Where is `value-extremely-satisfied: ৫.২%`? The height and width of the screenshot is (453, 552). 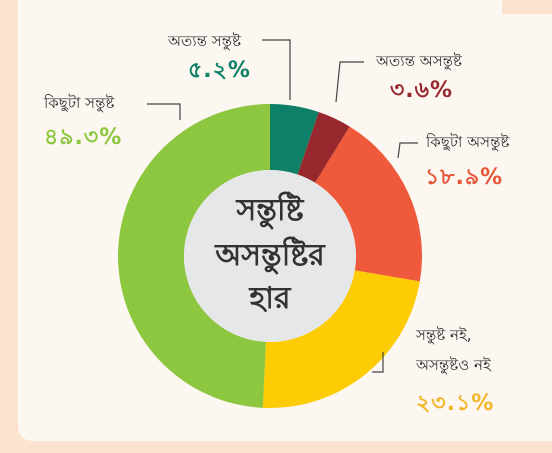
value-extremely-satisfied: ৫.২% is located at coordinates (219, 70).